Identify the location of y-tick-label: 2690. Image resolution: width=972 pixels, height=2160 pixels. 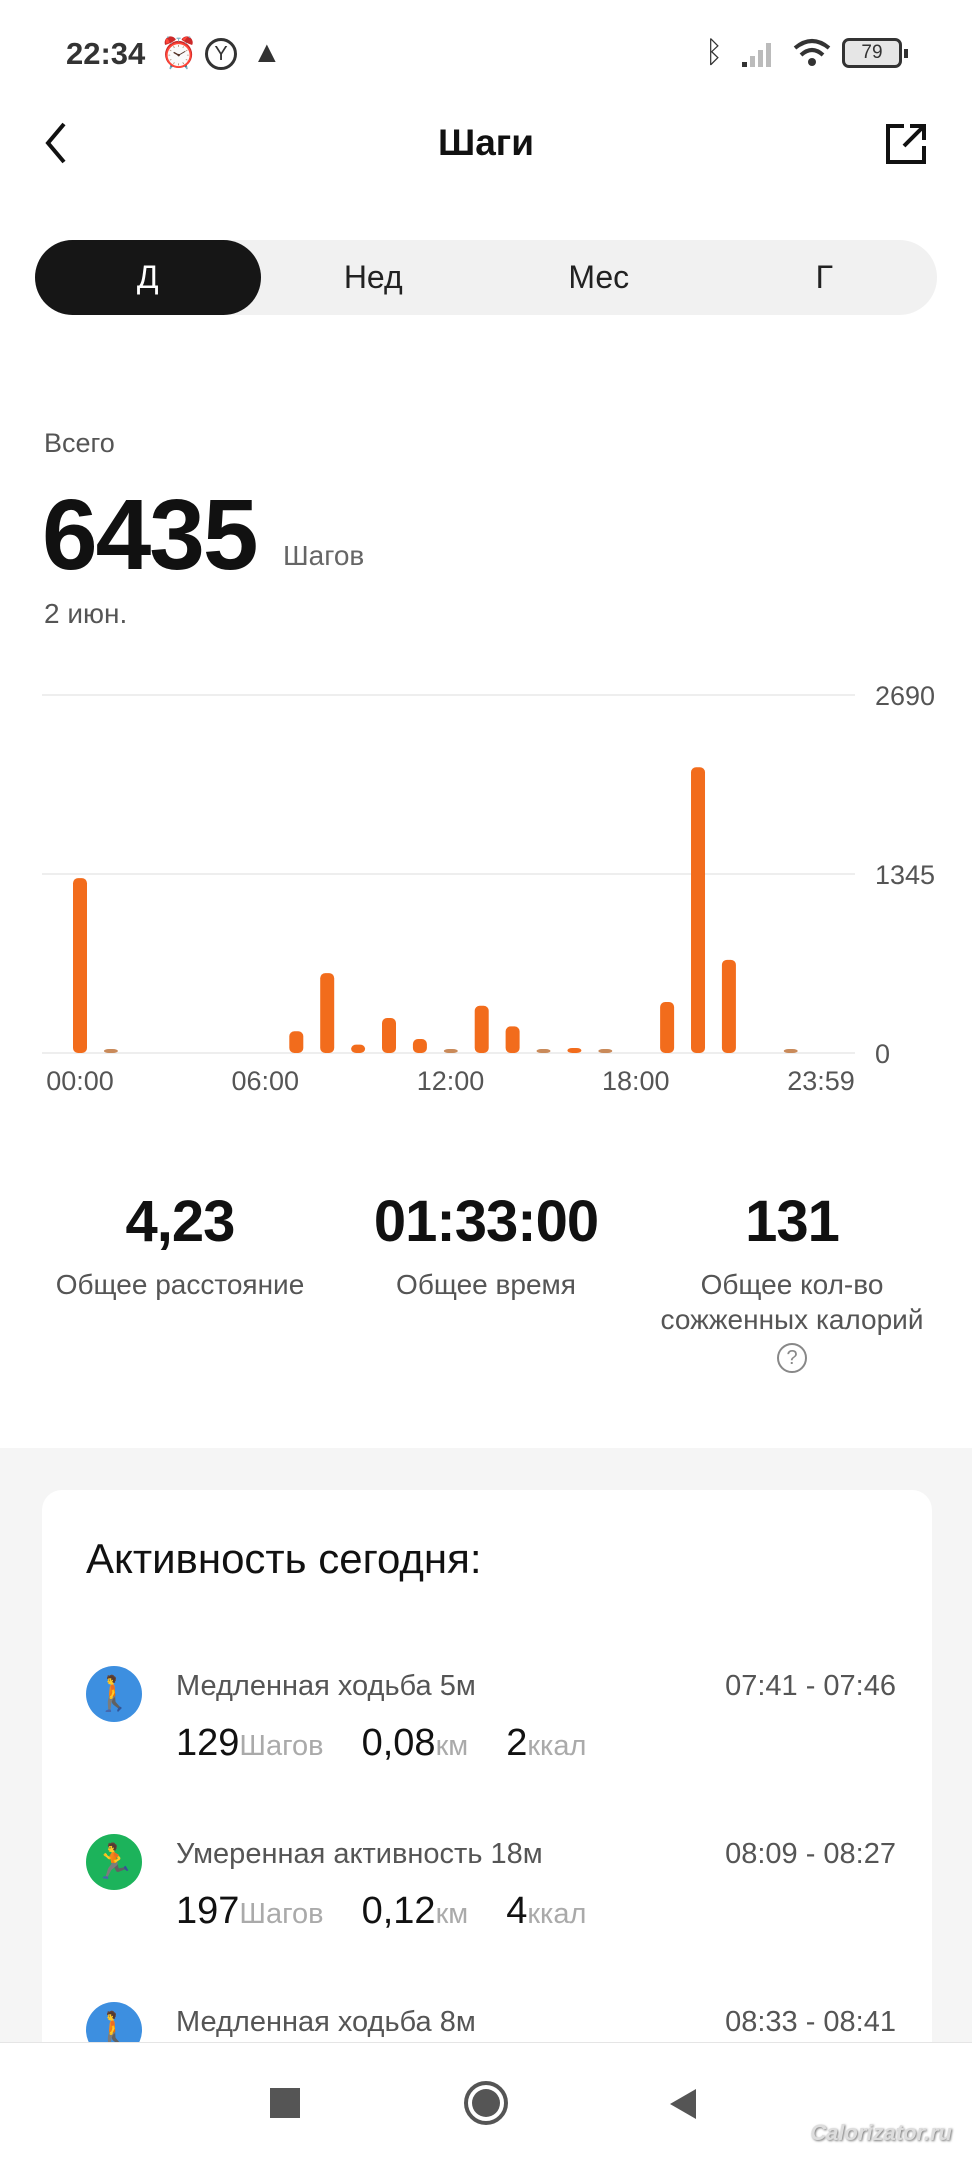
(905, 696).